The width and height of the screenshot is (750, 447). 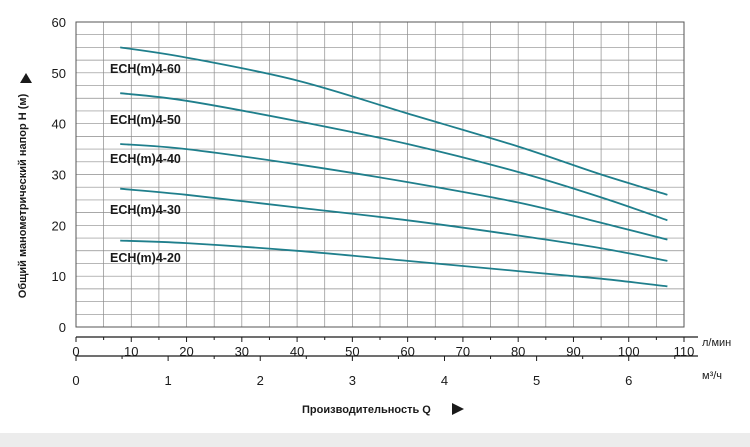 What do you see at coordinates (573, 351) in the screenshot?
I see `x-tick-label: 90` at bounding box center [573, 351].